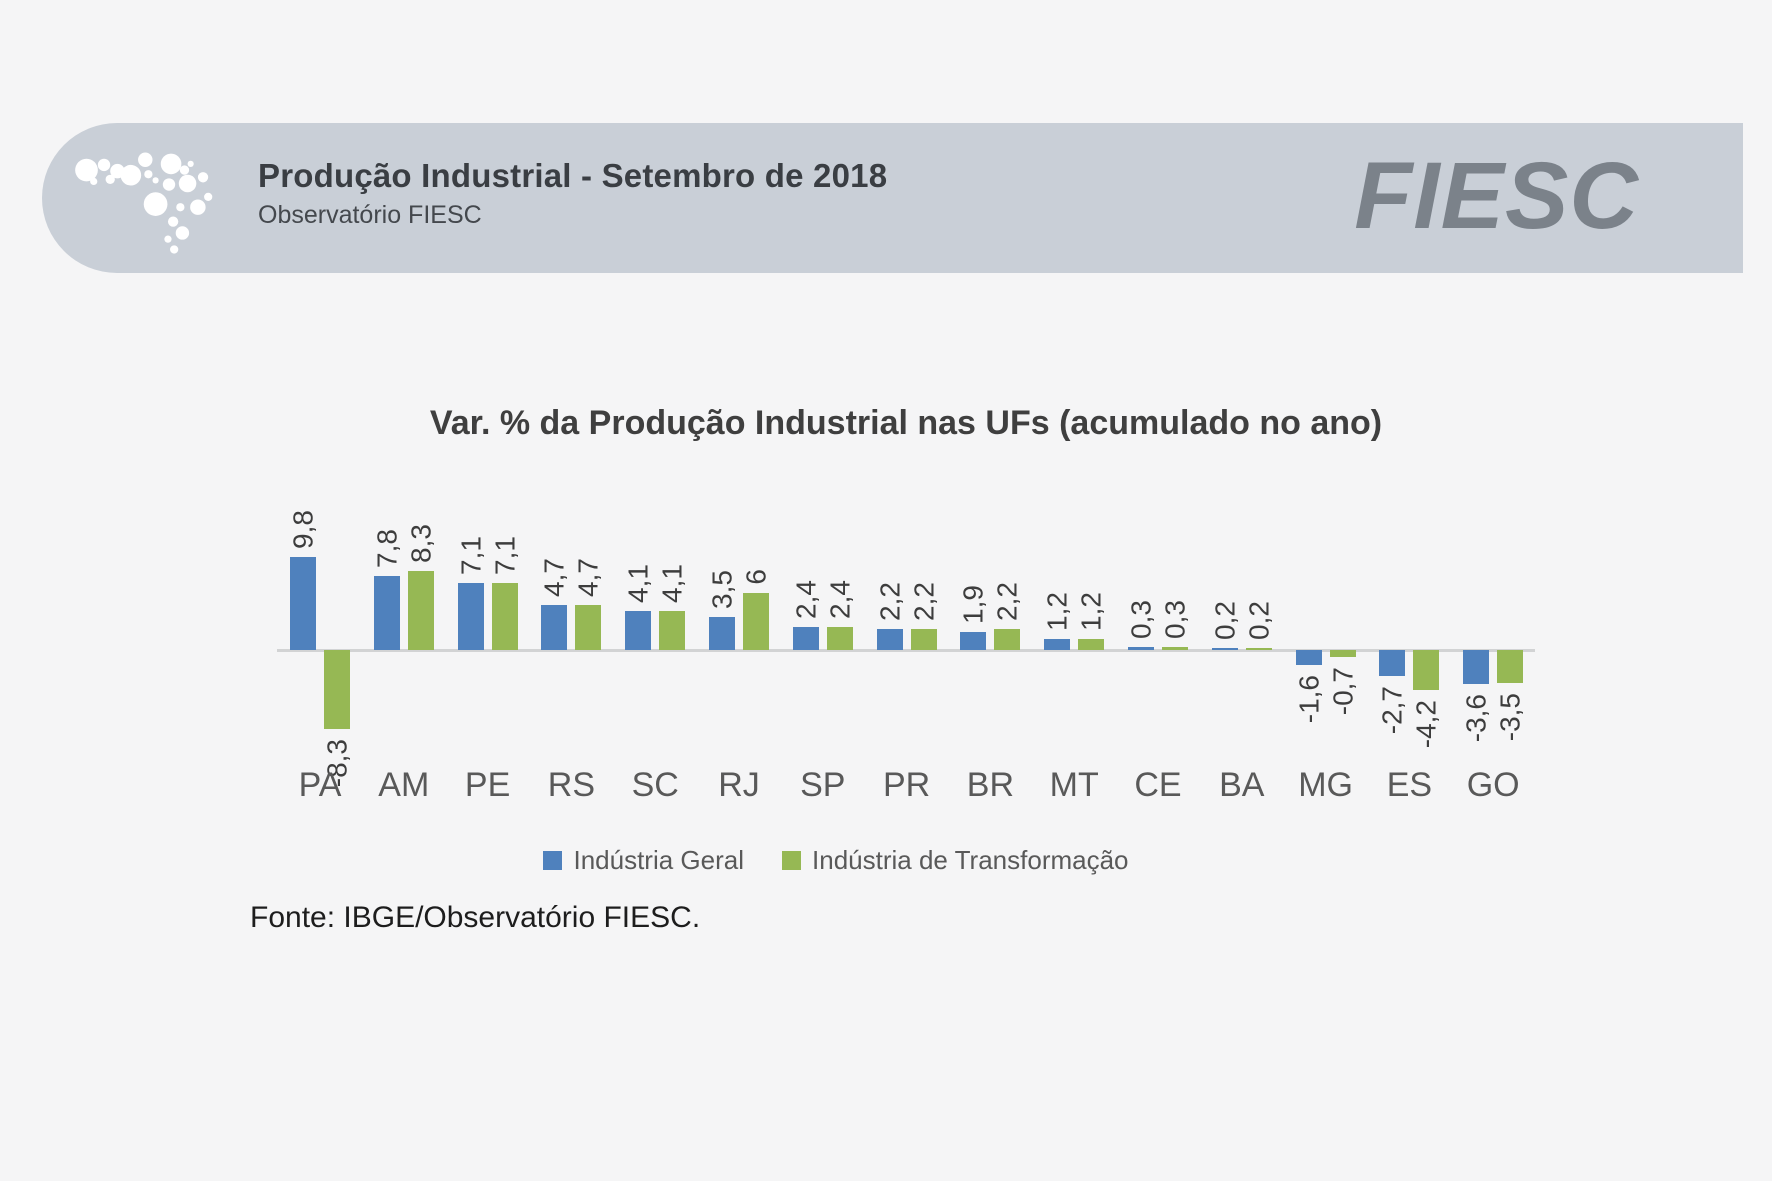  What do you see at coordinates (970, 860) in the screenshot?
I see `legend-label: Indústria de Transformação` at bounding box center [970, 860].